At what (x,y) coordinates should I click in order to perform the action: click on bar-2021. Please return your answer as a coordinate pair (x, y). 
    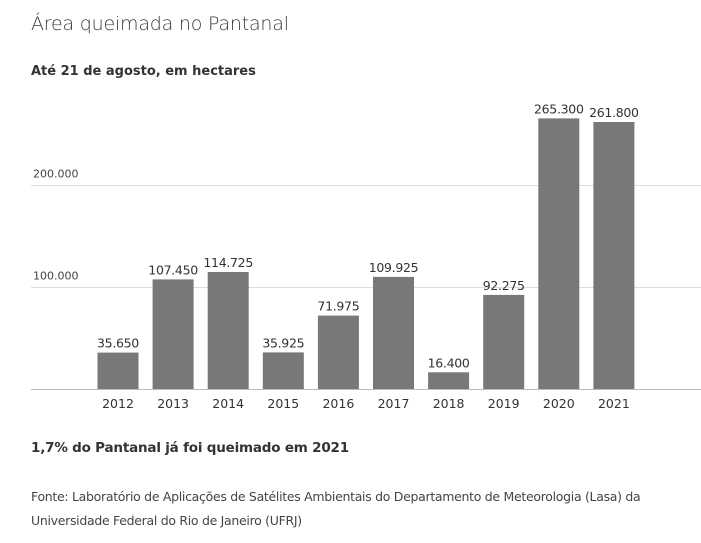
    Looking at the image, I should click on (614, 255).